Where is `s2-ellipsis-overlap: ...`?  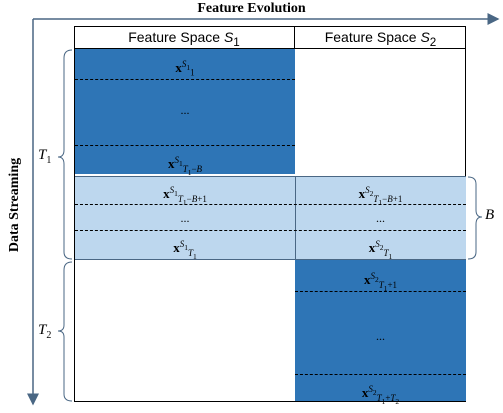 s2-ellipsis-overlap: ... is located at coordinates (380, 218).